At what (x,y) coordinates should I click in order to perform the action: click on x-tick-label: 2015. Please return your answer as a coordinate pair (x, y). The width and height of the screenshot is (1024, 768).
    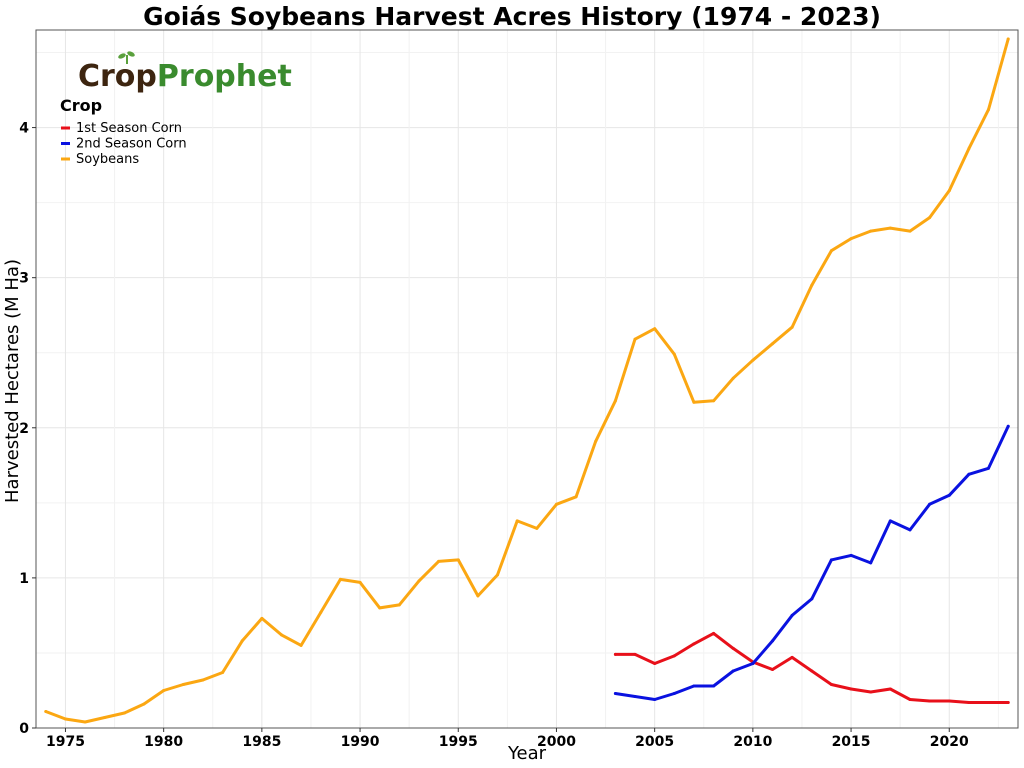
    Looking at the image, I should click on (851, 742).